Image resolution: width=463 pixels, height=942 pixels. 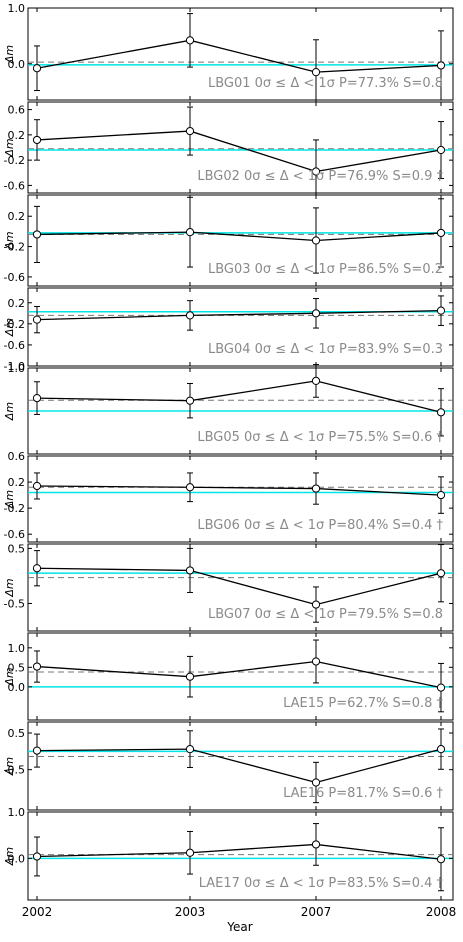 I want to click on lae17-ytick-label: 1.0, so click(x=17, y=812).